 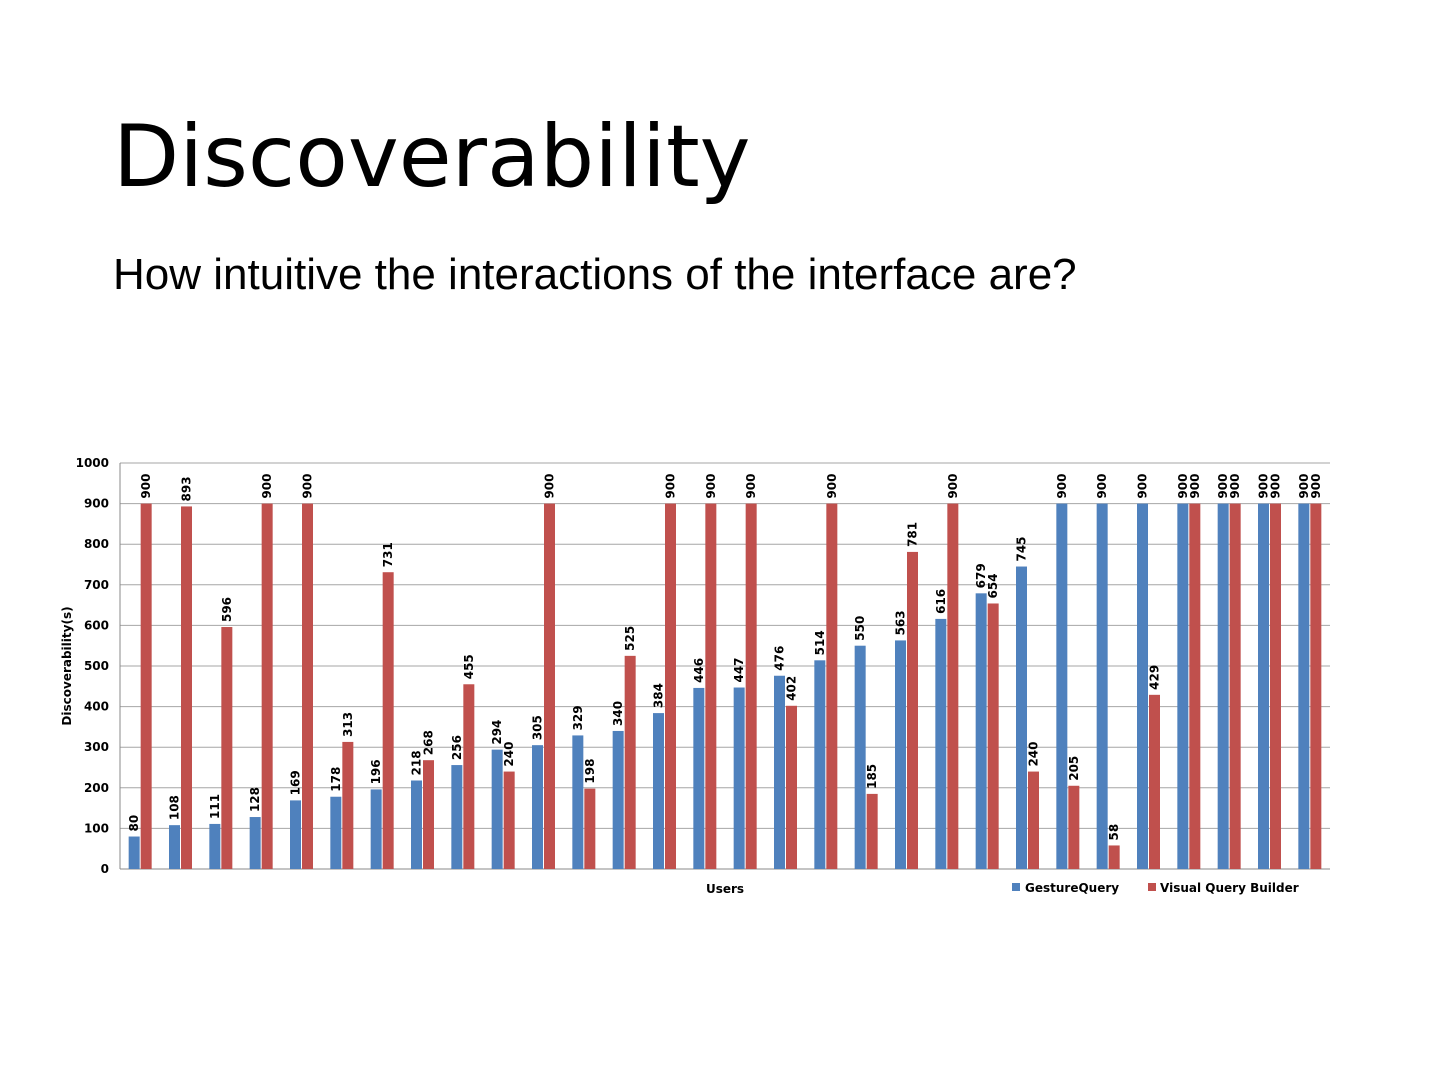 I want to click on data-label: 525, so click(x=630, y=638).